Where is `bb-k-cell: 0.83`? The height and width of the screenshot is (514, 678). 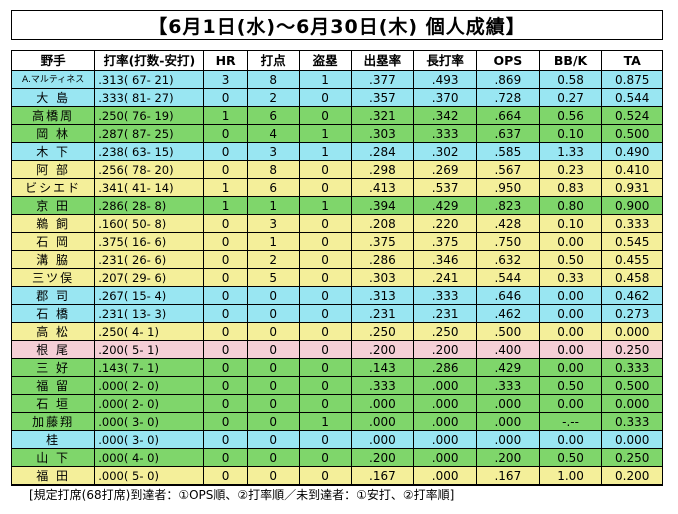
bb-k-cell: 0.83 is located at coordinates (570, 187).